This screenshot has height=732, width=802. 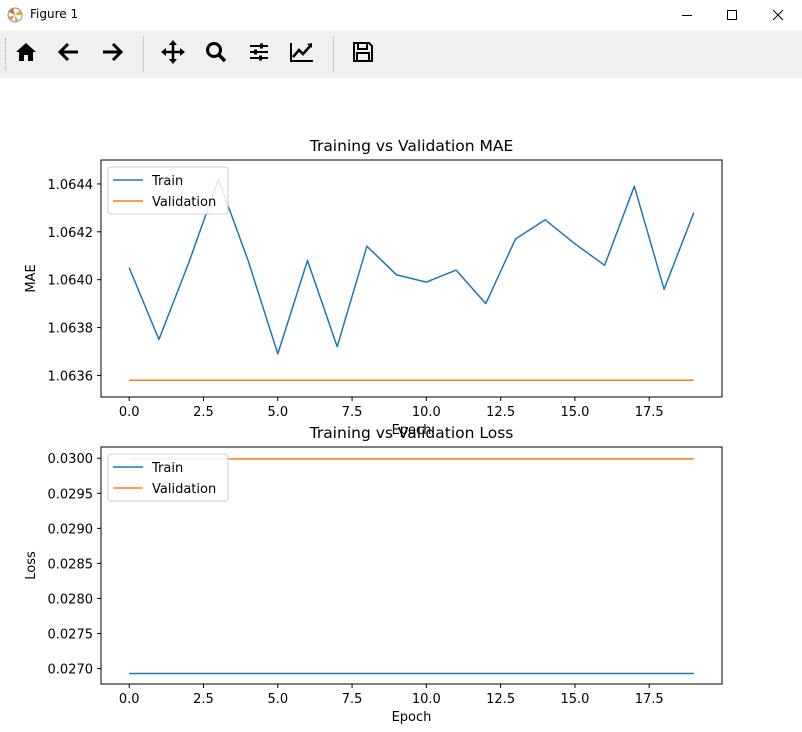 What do you see at coordinates (71, 599) in the screenshot?
I see `y-tick-label: 0.0280` at bounding box center [71, 599].